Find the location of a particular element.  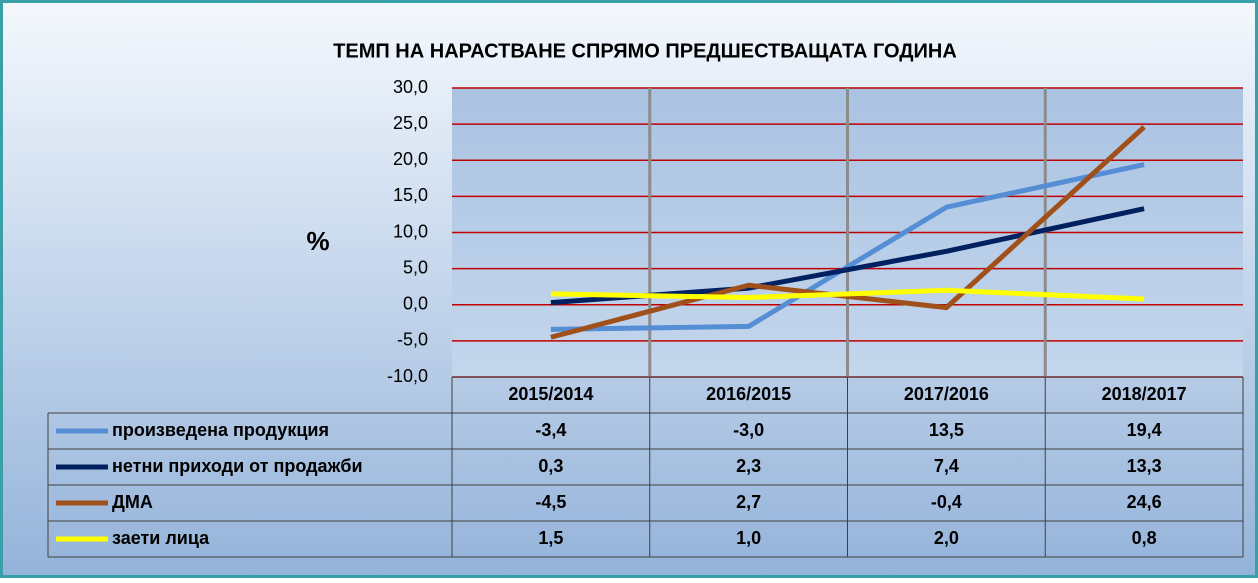

y-tick-label: 10,0 is located at coordinates (410, 231).